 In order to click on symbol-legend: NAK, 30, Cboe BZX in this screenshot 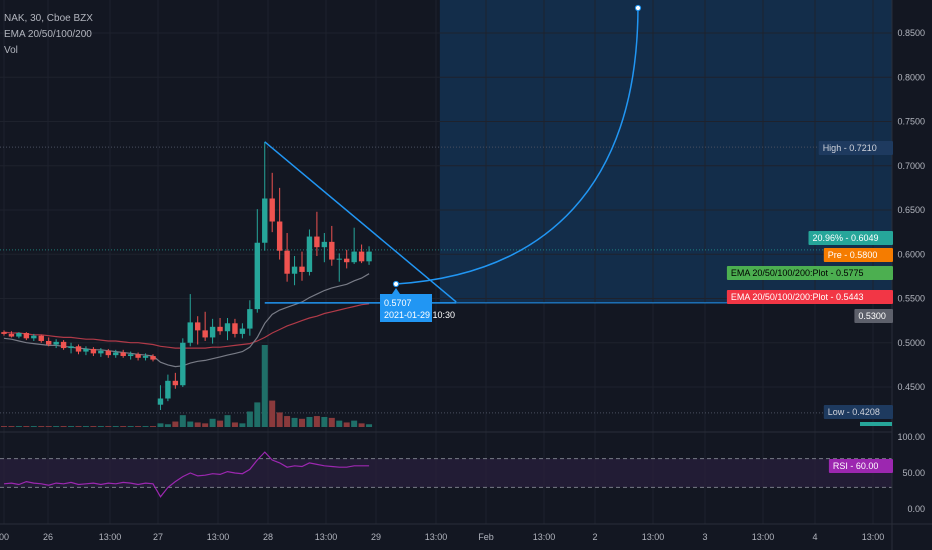, I will do `click(48, 18)`.